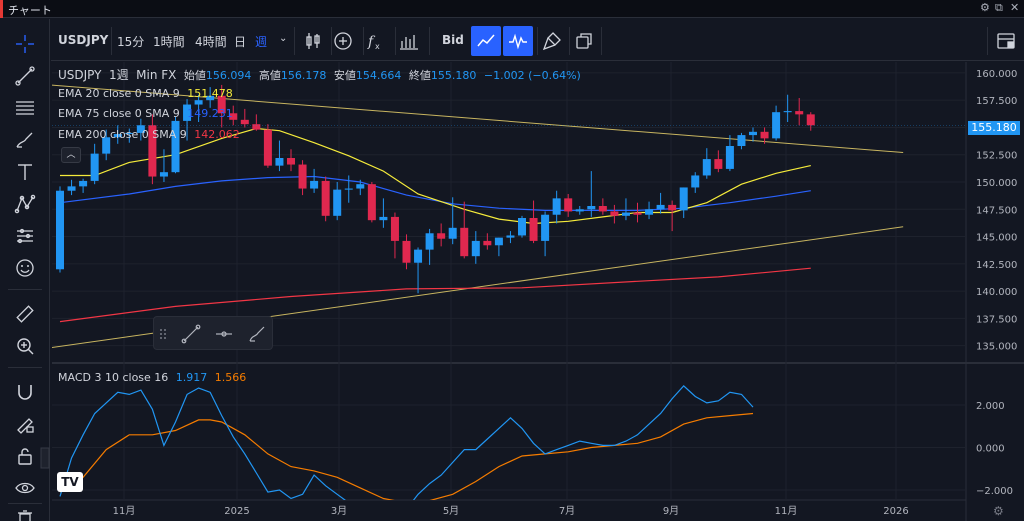 Image resolution: width=1024 pixels, height=521 pixels. I want to click on time-tick-label: 3月, so click(339, 511).